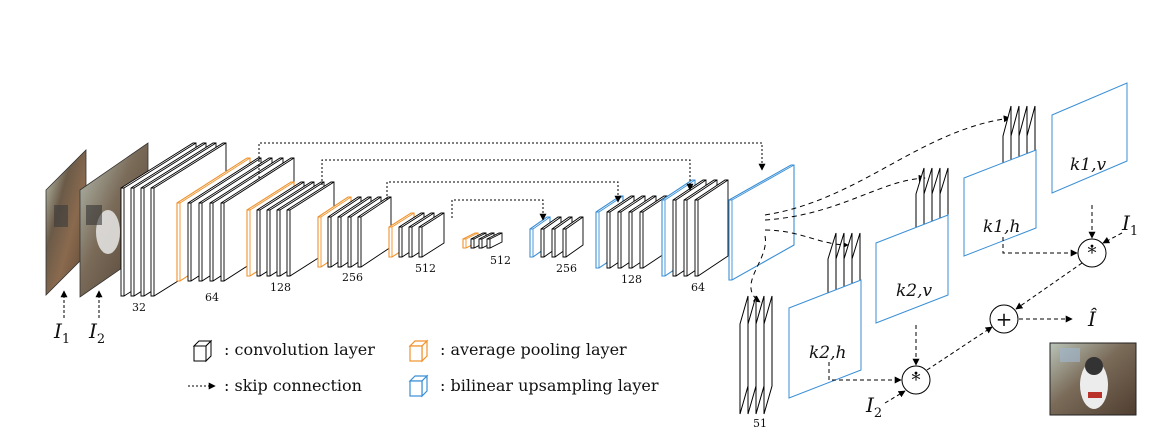  Describe the element at coordinates (139, 307) in the screenshot. I see `channel-label-32: 32` at that location.